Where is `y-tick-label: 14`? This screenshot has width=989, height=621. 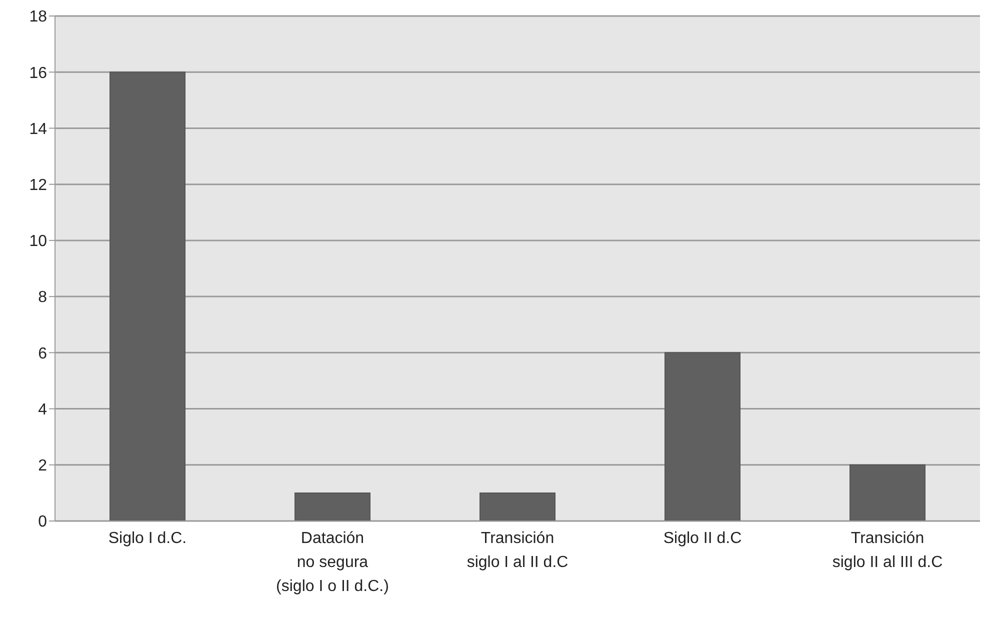
y-tick-label: 14 is located at coordinates (38, 129).